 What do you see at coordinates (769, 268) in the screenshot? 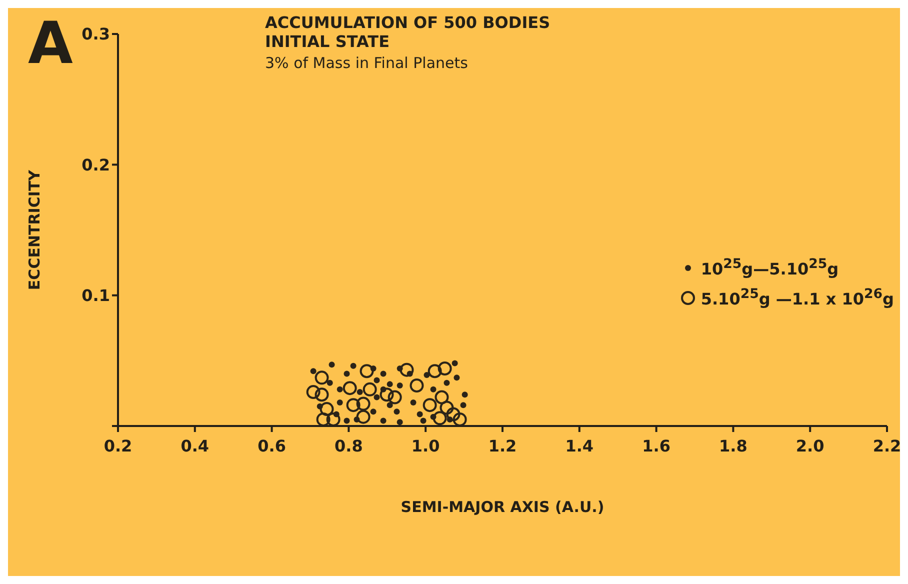
I see `legend-label: 10$^{25}$g—5.10$^{25}$g` at bounding box center [769, 268].